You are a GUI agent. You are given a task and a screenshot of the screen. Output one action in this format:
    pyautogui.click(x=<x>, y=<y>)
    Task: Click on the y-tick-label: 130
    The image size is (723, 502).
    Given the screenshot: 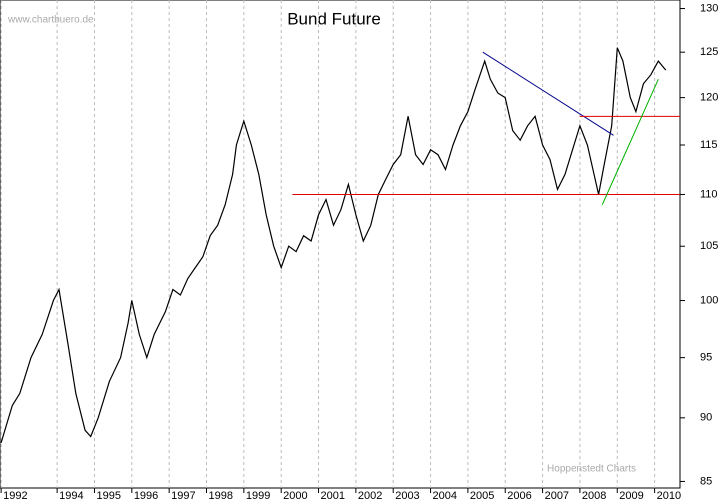 What is the action you would take?
    pyautogui.click(x=709, y=8)
    